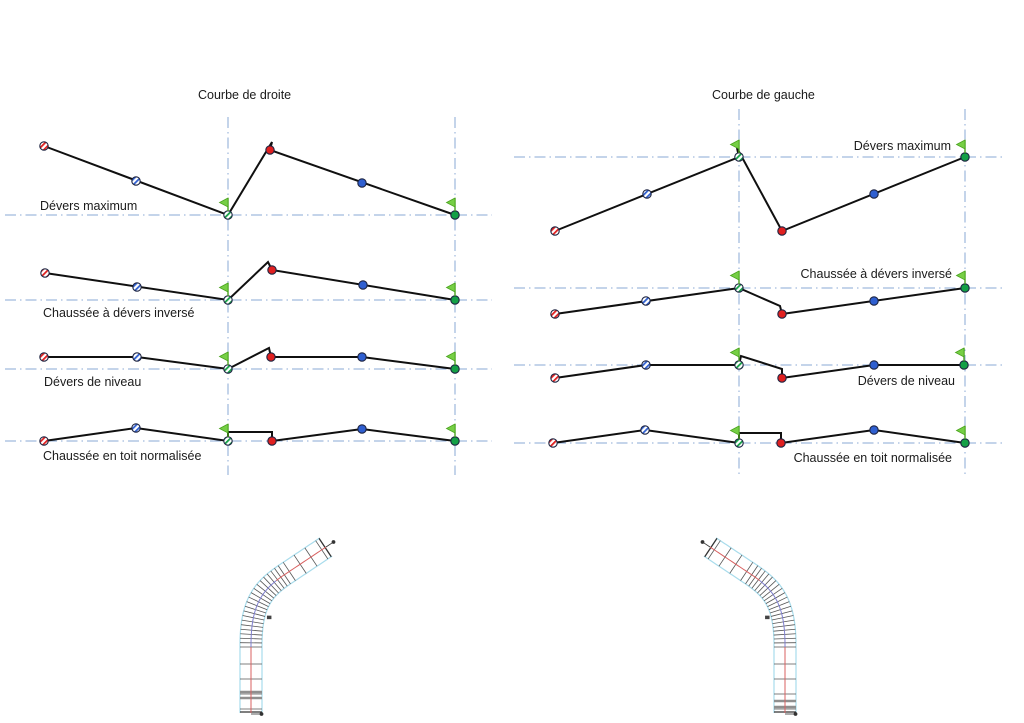  Describe the element at coordinates (287, 626) in the screenshot. I see `road-plan-left` at that location.